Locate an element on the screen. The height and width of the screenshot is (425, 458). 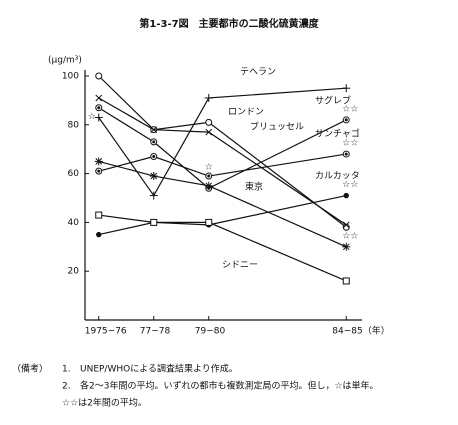
chart-title: 第1-3-7図 主要都市の二酸化硫黄濃度 is located at coordinates (229, 23).